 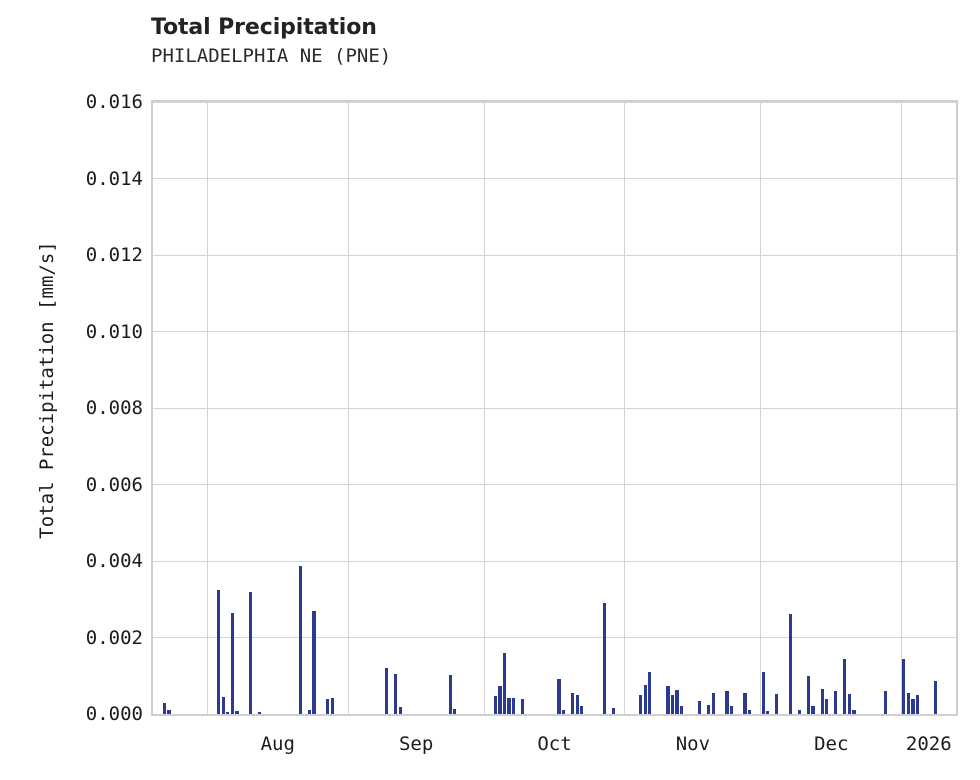 I want to click on y-tick-label: 0.016, so click(x=114, y=102).